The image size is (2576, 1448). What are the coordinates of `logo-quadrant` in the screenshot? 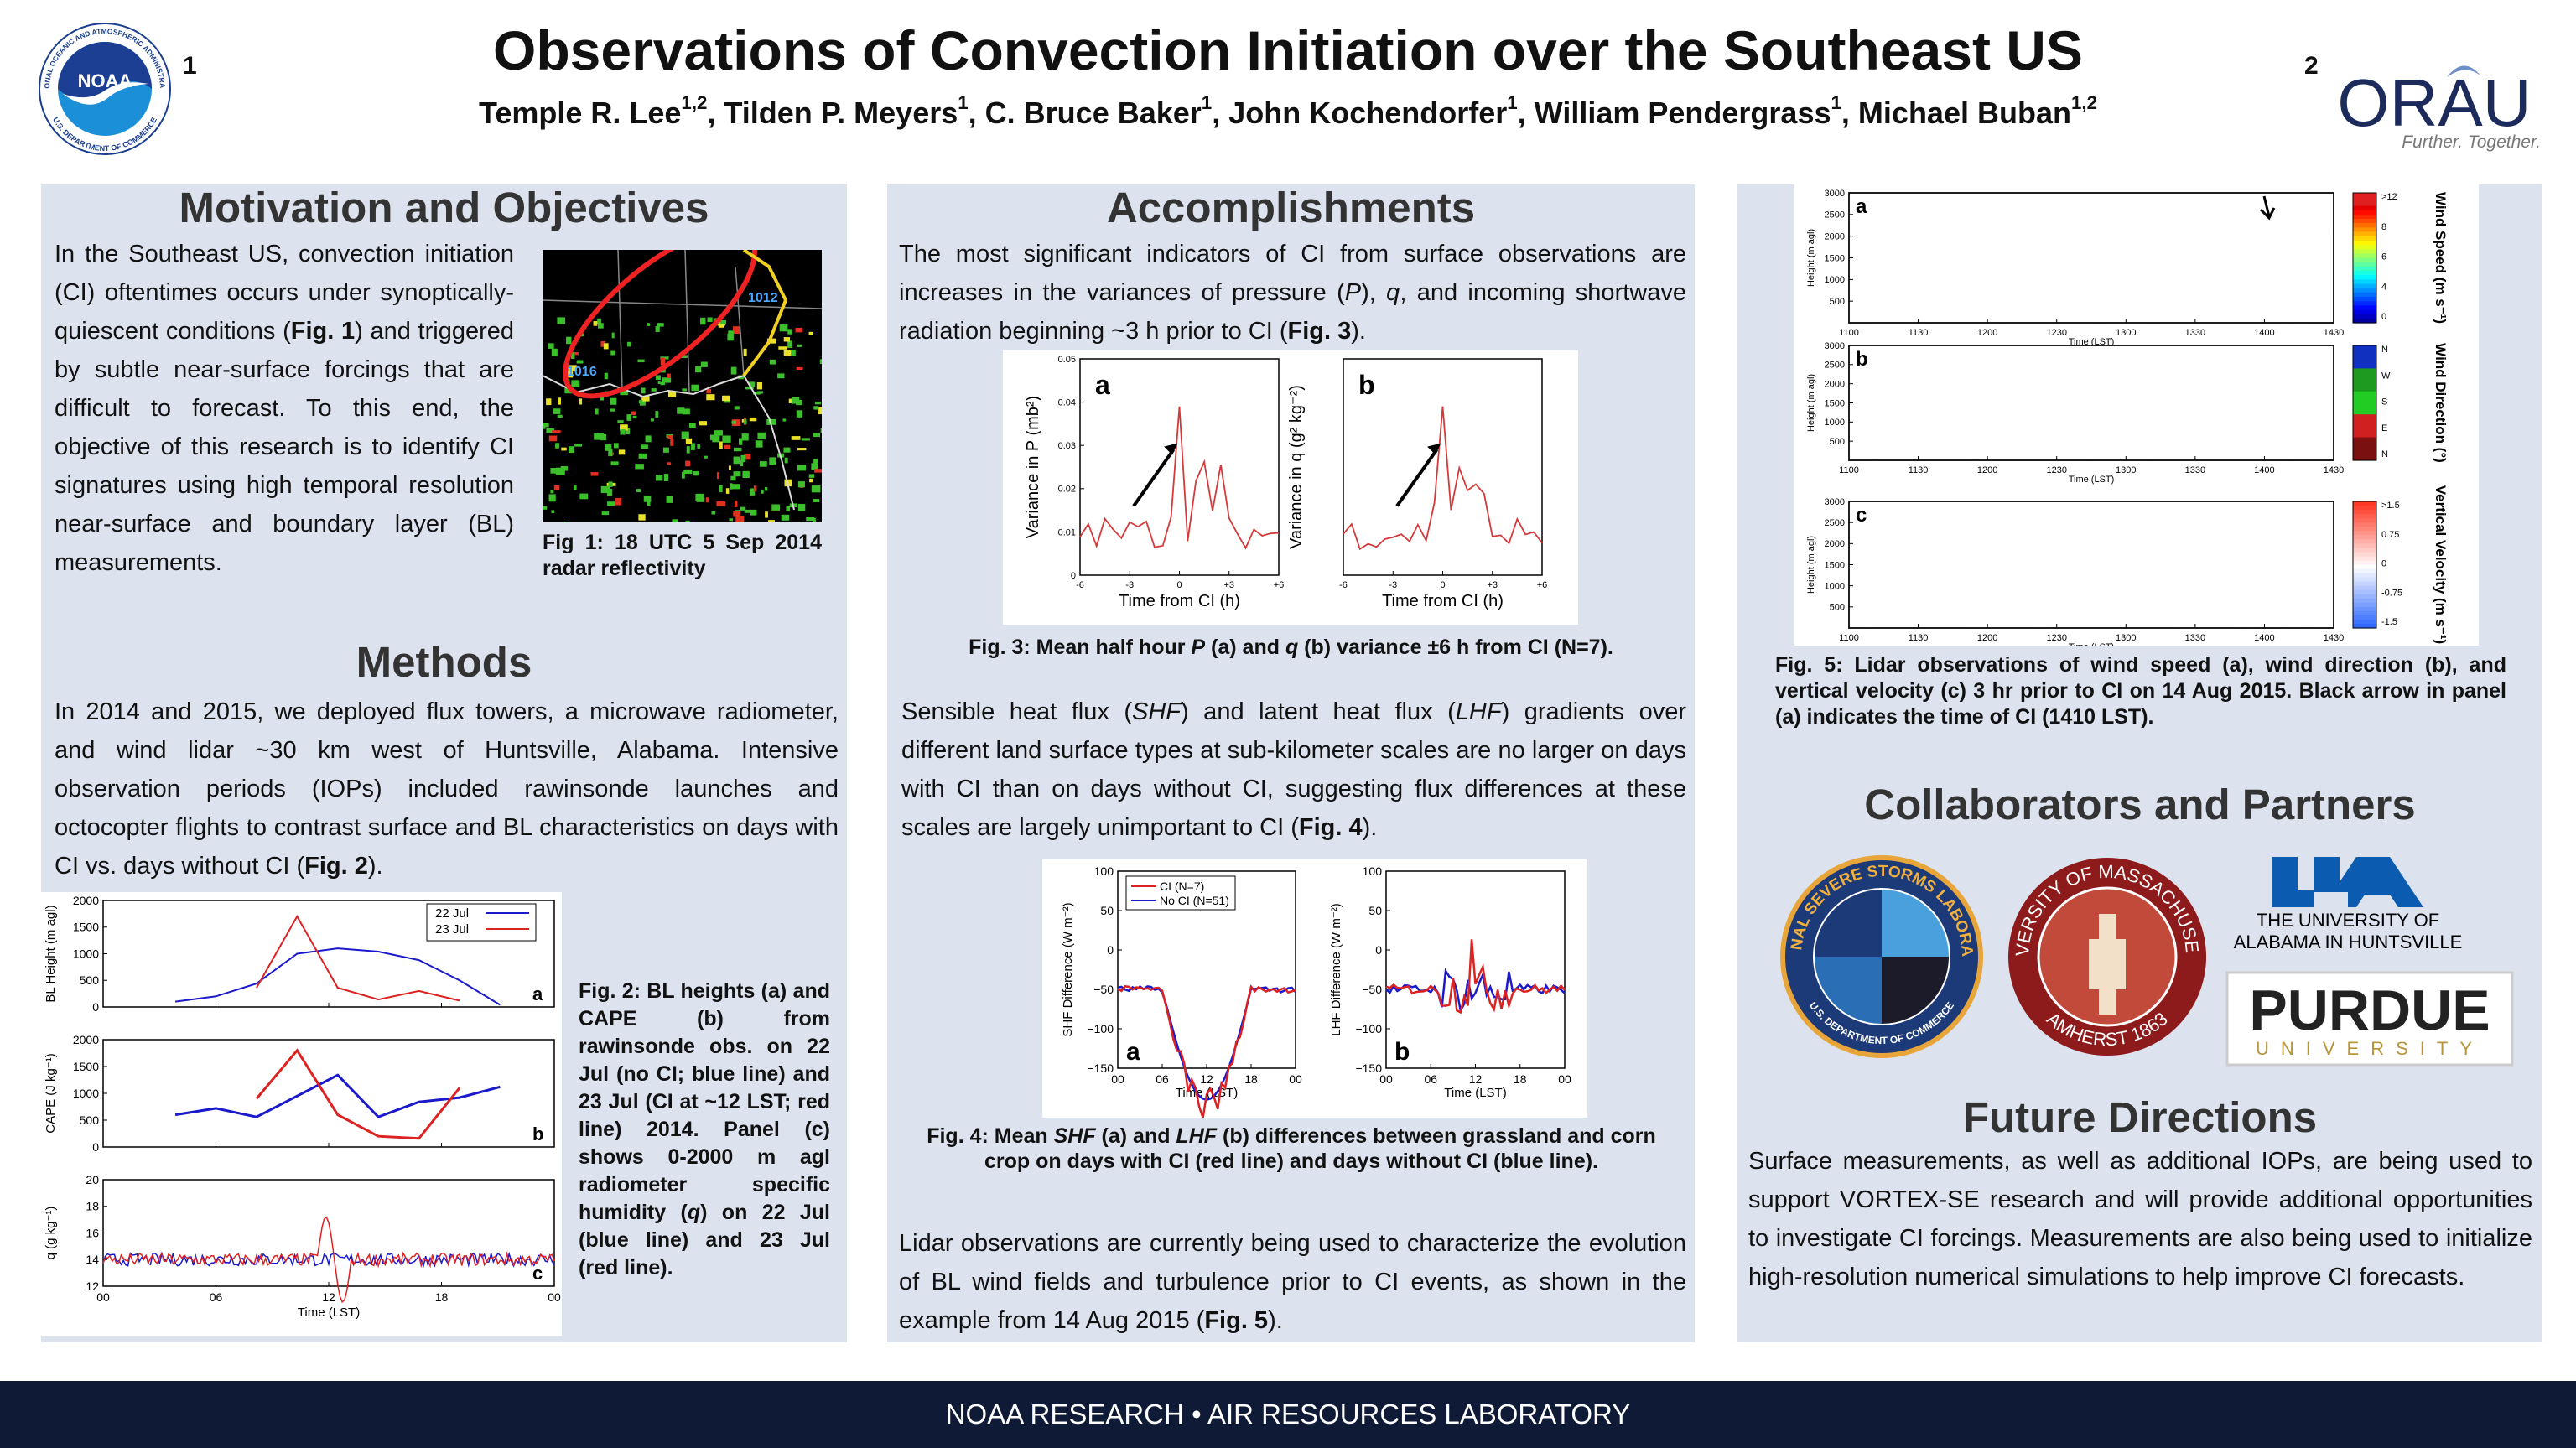 It's located at (1848, 923).